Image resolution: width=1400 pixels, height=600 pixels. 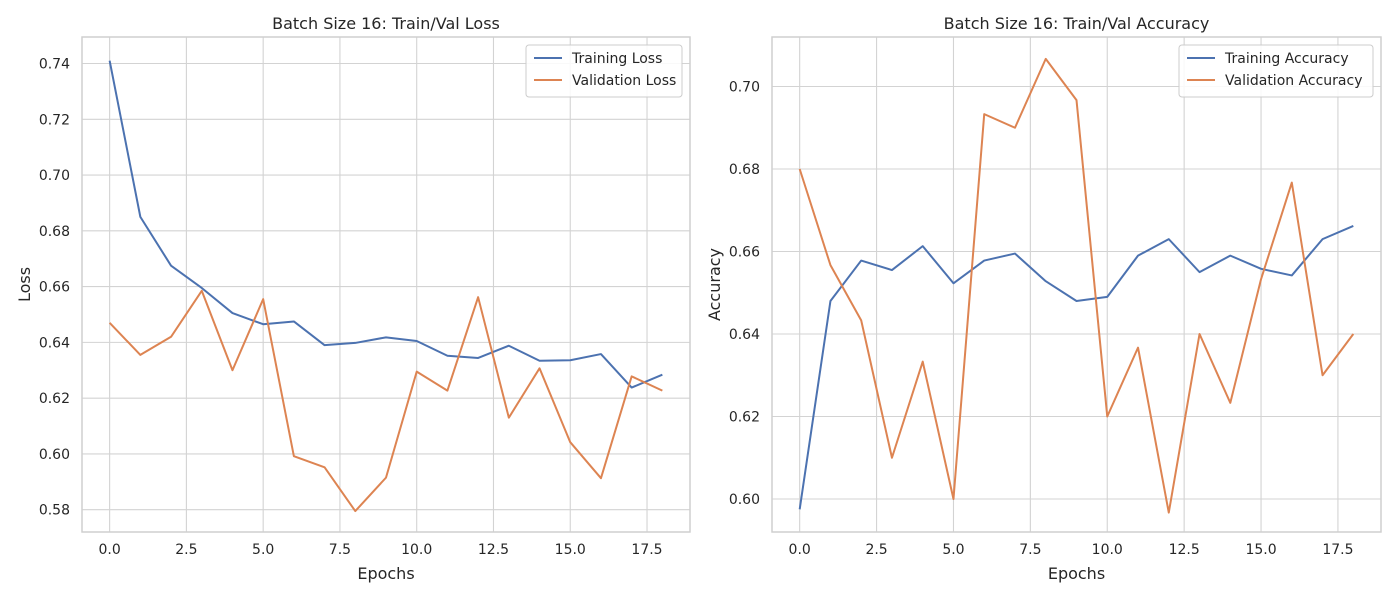 What do you see at coordinates (54, 288) in the screenshot?
I see `loss-y-tick-label: 0.66` at bounding box center [54, 288].